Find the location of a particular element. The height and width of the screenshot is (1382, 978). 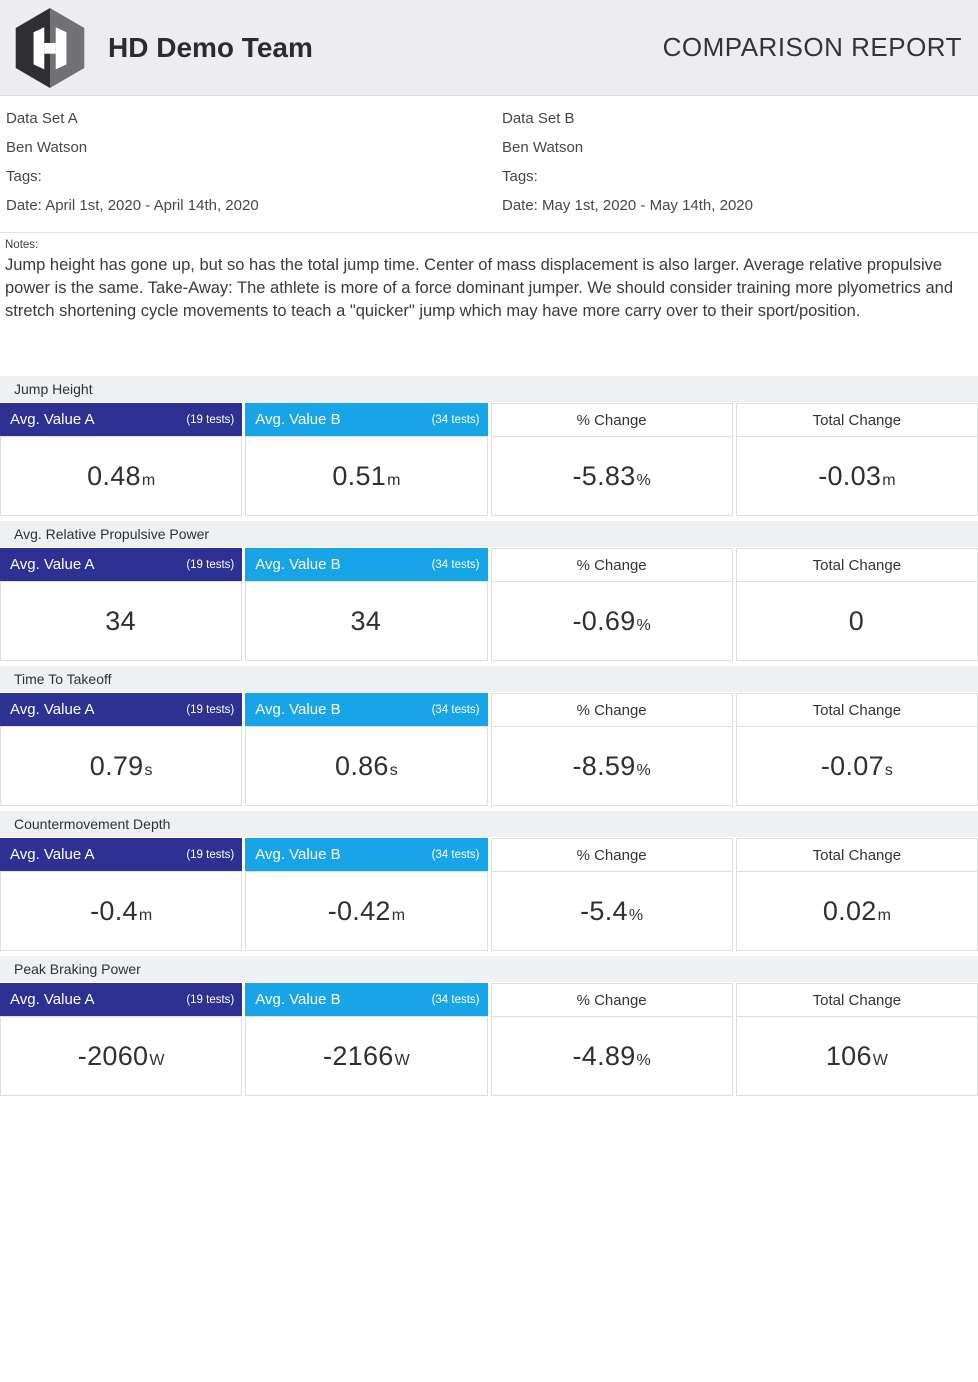

notes-label: Notes: is located at coordinates (22, 245).